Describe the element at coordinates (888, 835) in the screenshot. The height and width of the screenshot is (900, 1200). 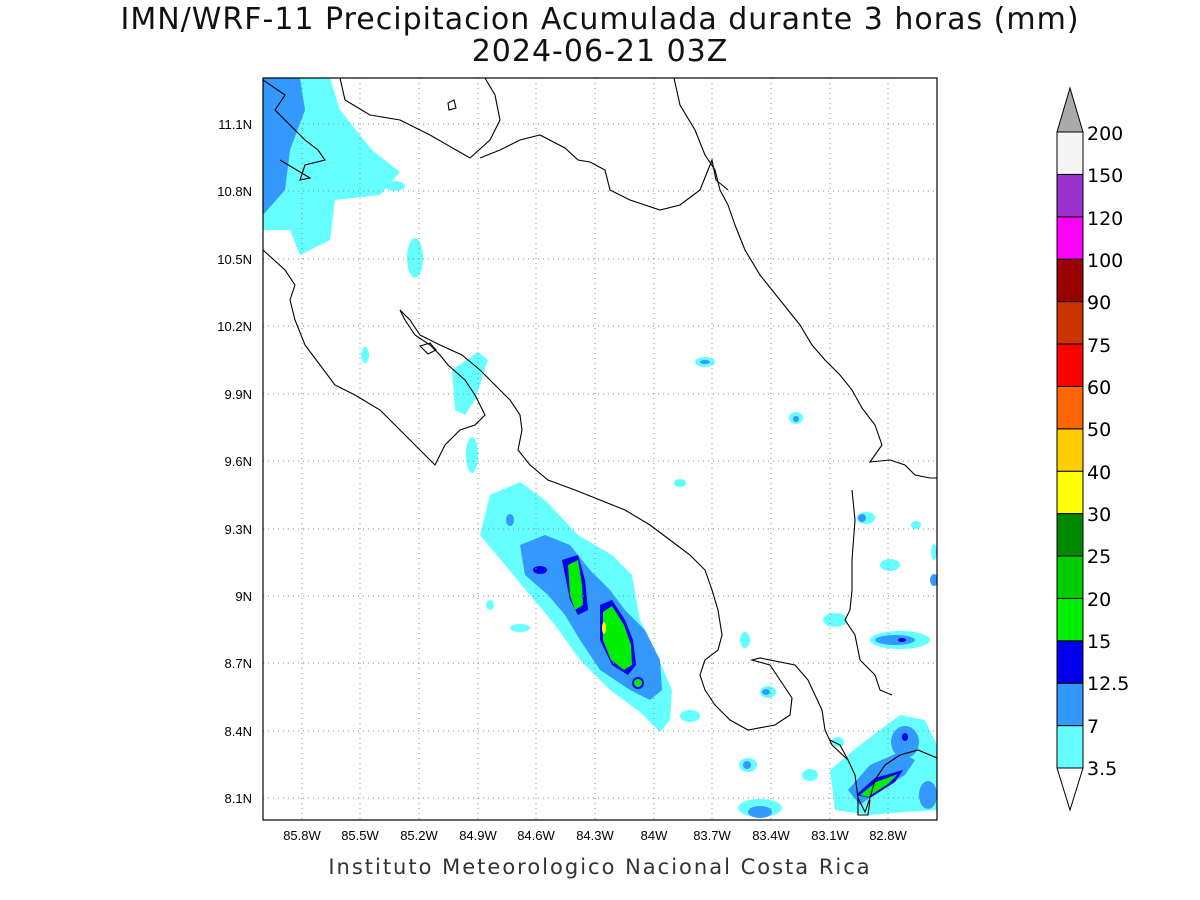
I see `x-tick-label: 82.8W` at that location.